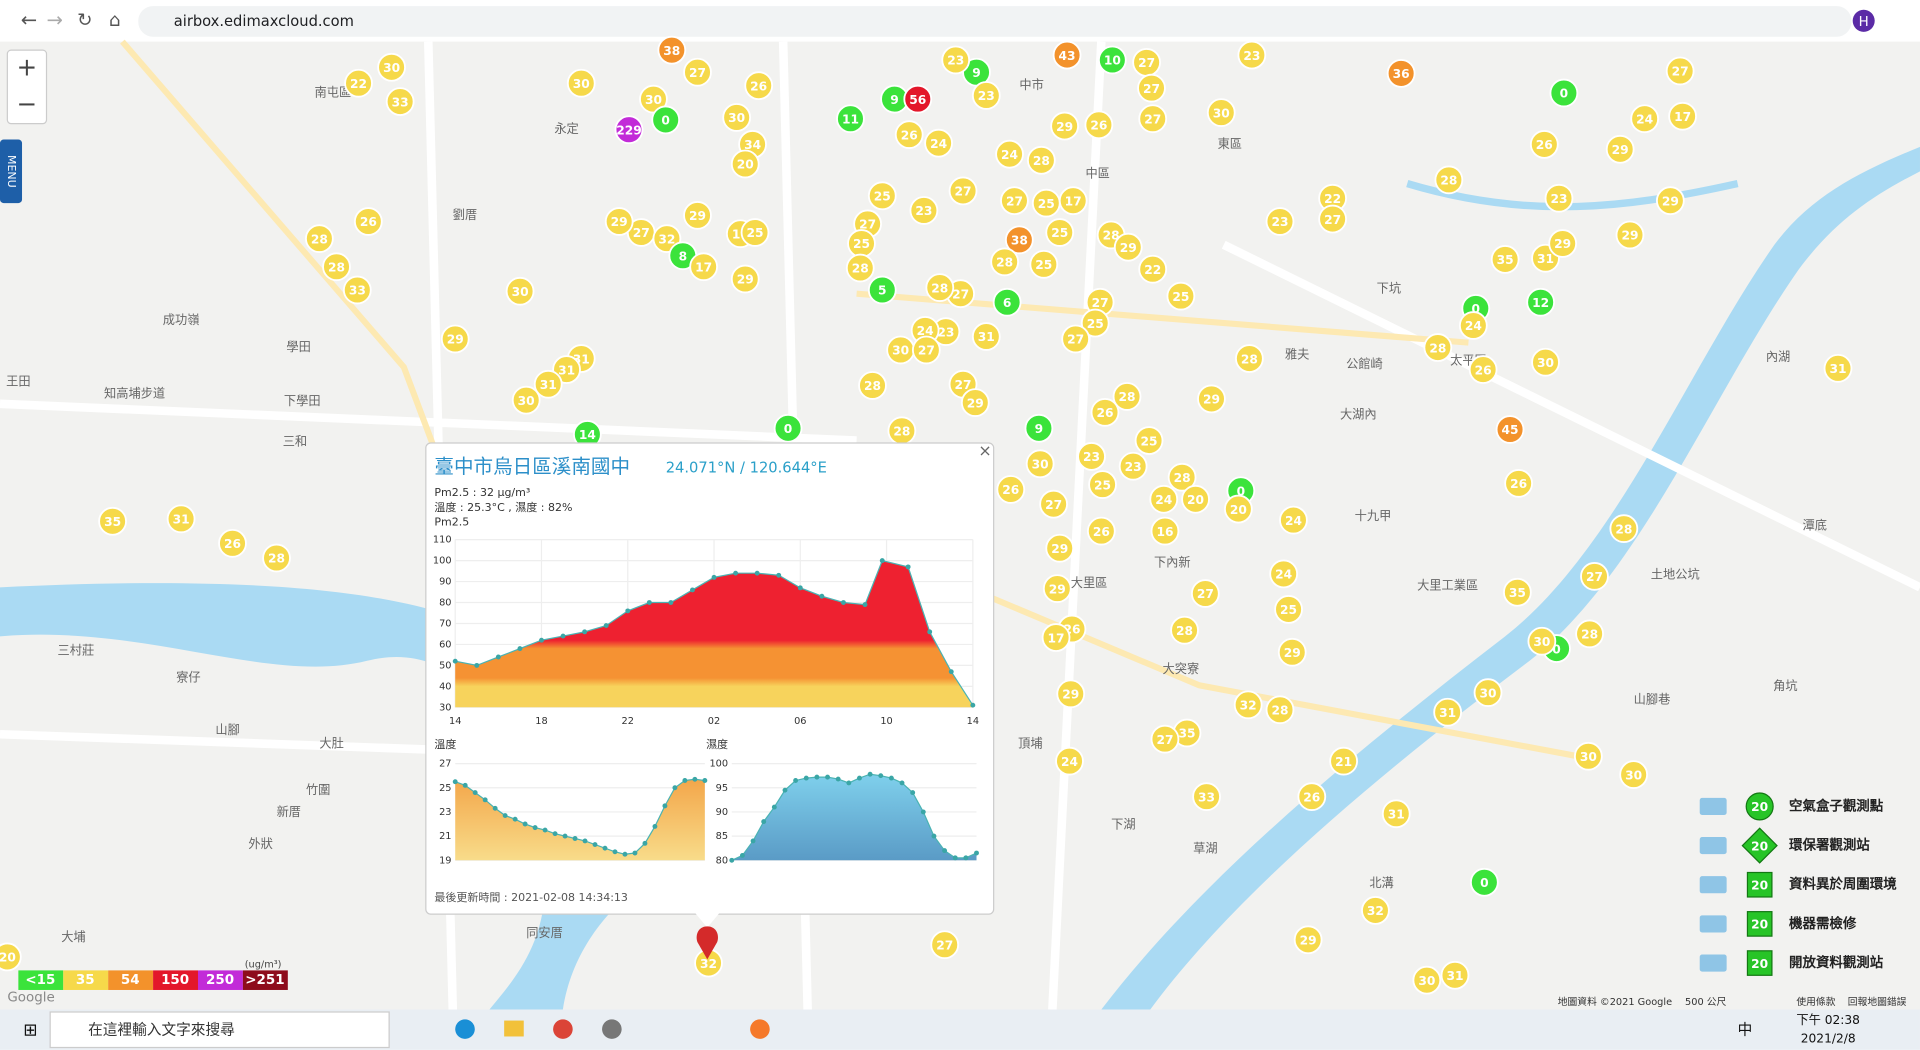  Describe the element at coordinates (55, 19) in the screenshot. I see `forward-button: →` at that location.